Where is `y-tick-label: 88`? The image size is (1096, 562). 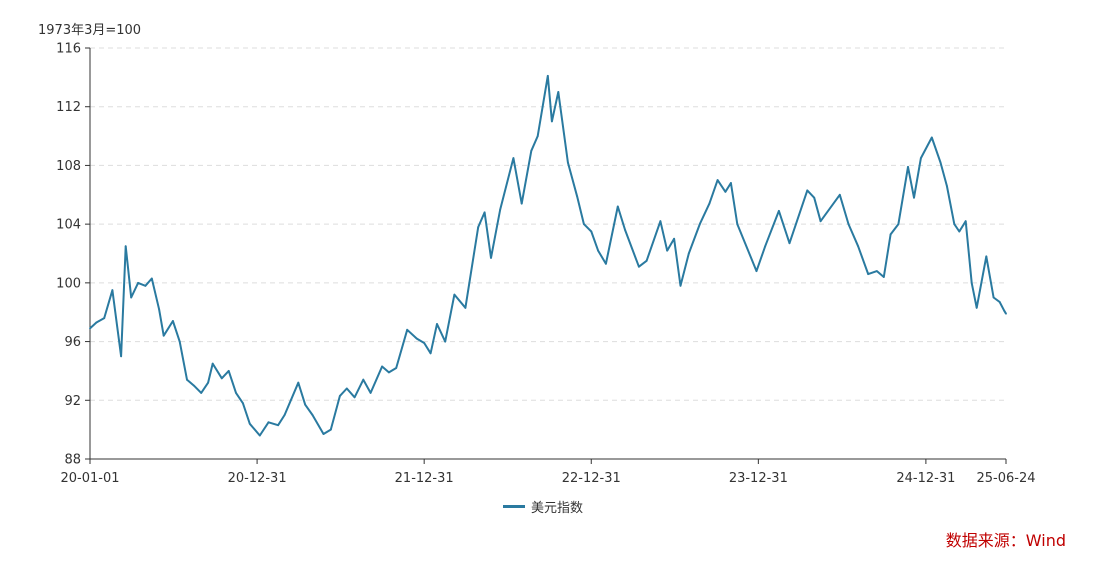 y-tick-label: 88 is located at coordinates (72, 460).